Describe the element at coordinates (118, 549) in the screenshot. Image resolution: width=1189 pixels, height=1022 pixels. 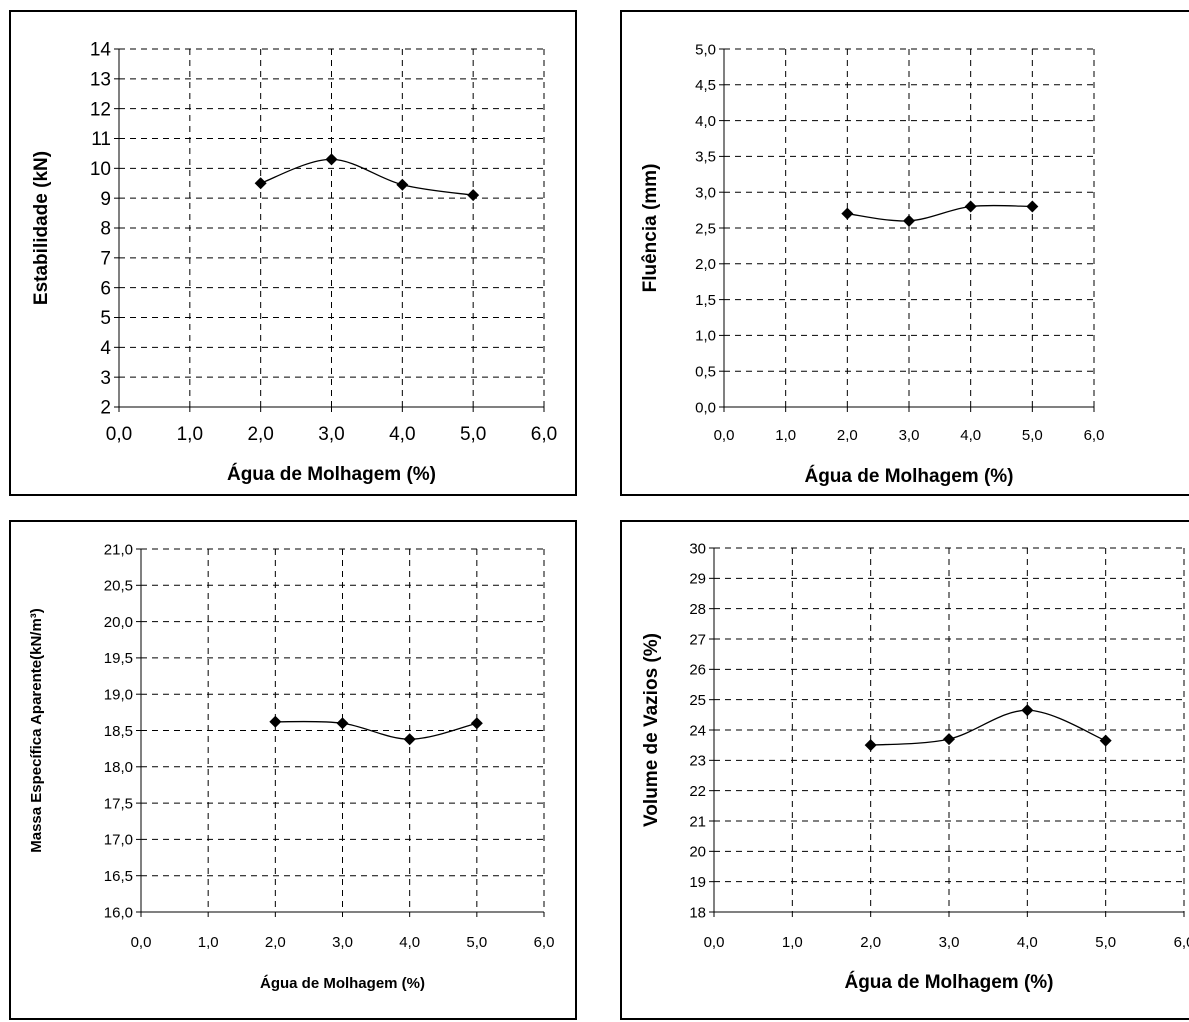
I see `y-tick-label: 21,0` at that location.